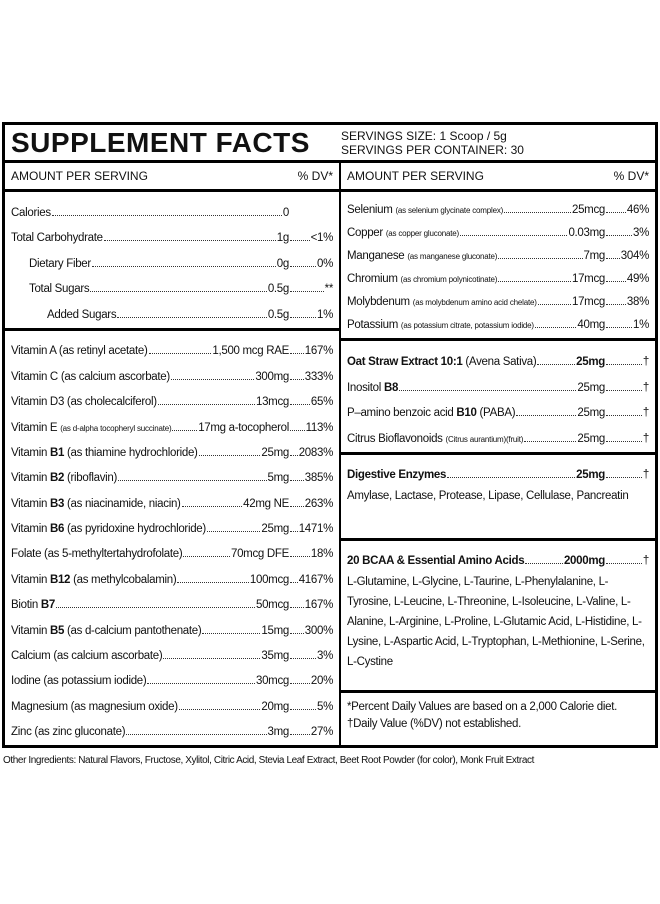  What do you see at coordinates (272, 402) in the screenshot?
I see `amount: 13mcg` at bounding box center [272, 402].